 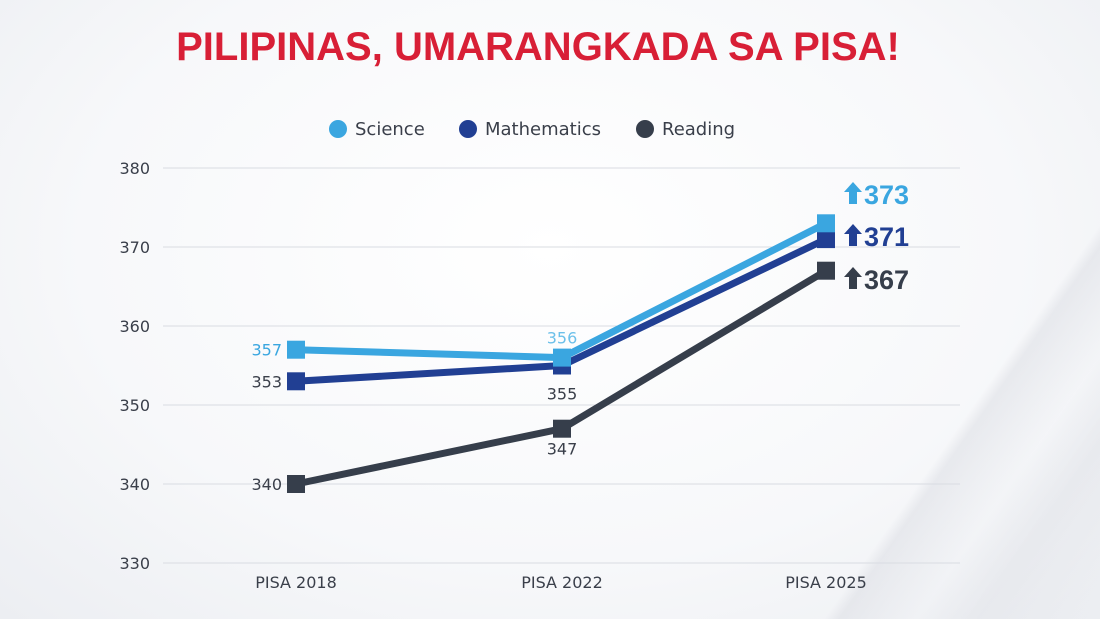 What do you see at coordinates (134, 563) in the screenshot?
I see `y-tick-label: 330` at bounding box center [134, 563].